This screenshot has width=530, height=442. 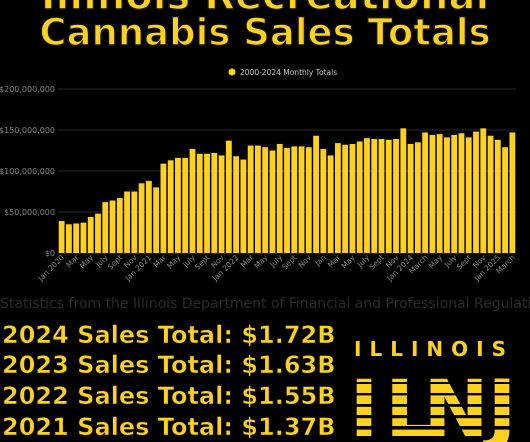 I want to click on logo-letter: N, so click(x=455, y=403).